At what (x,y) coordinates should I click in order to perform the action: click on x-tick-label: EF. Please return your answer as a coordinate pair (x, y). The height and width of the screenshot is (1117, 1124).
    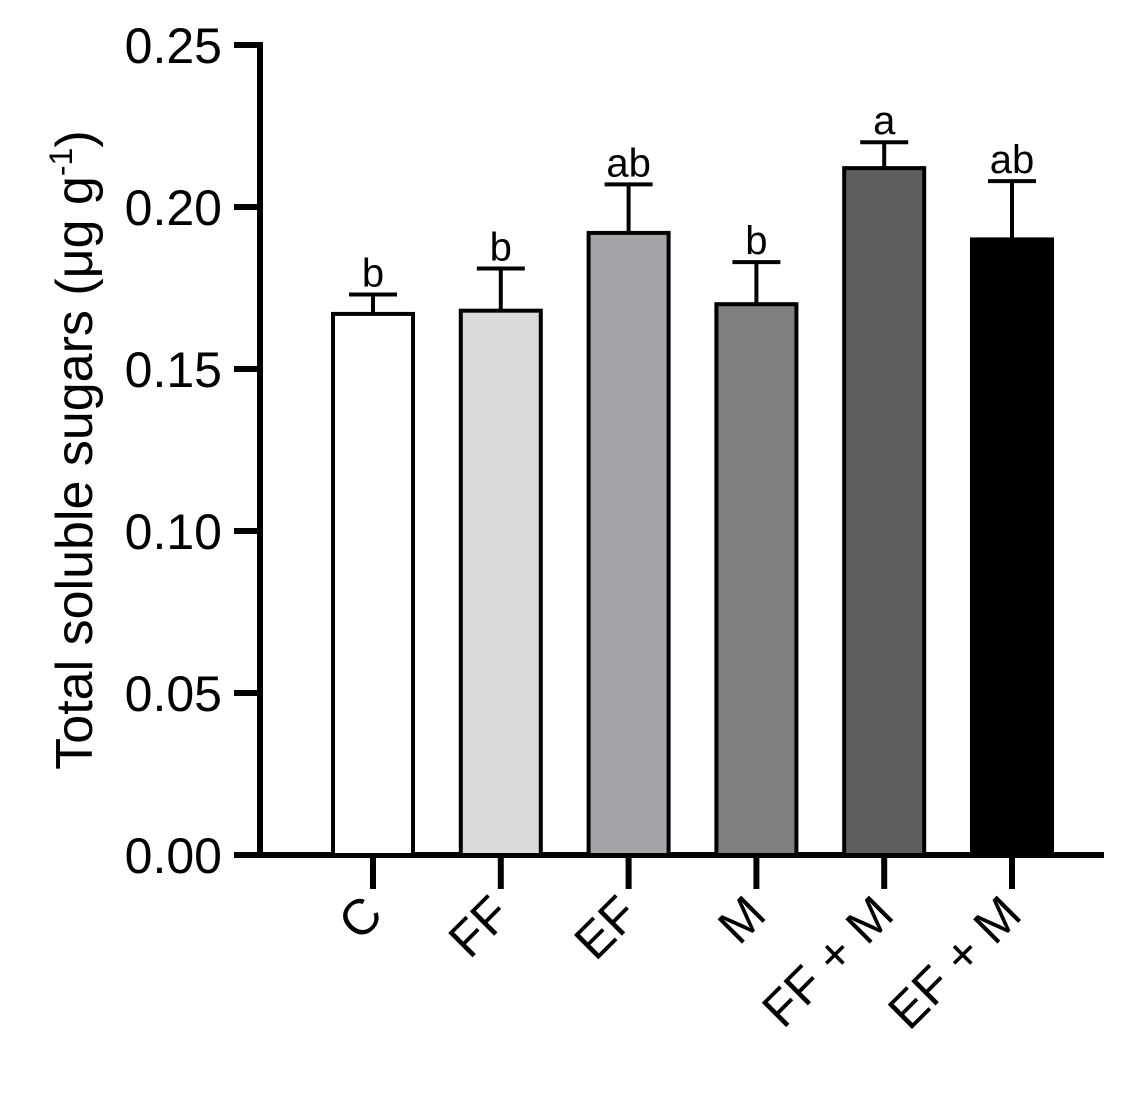
    Looking at the image, I should click on (606, 927).